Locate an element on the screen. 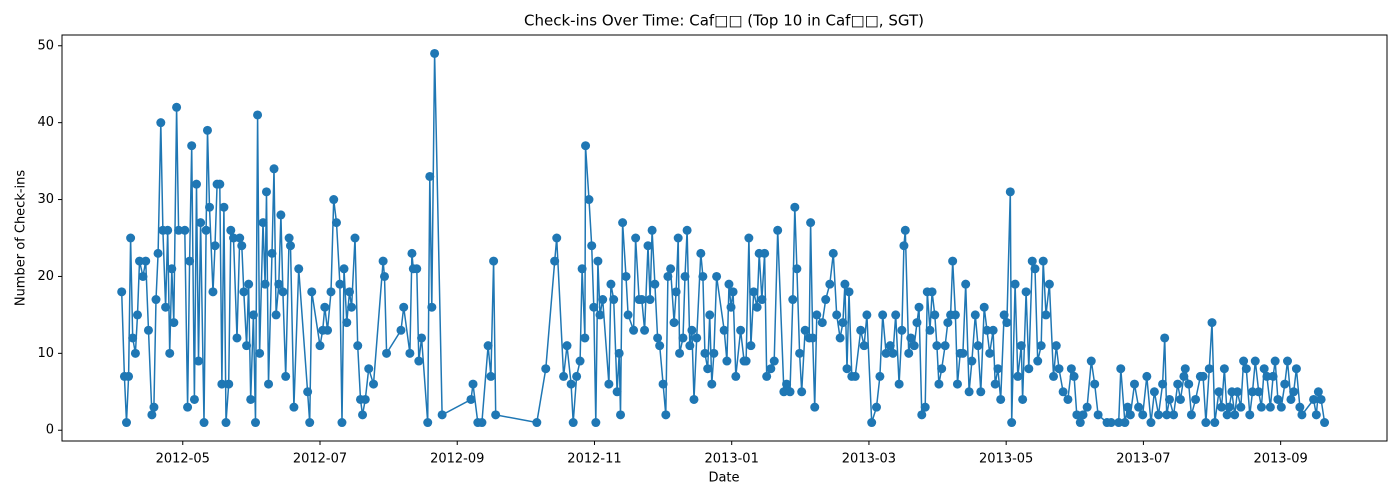  y-tick-label: 20 is located at coordinates (45, 276).